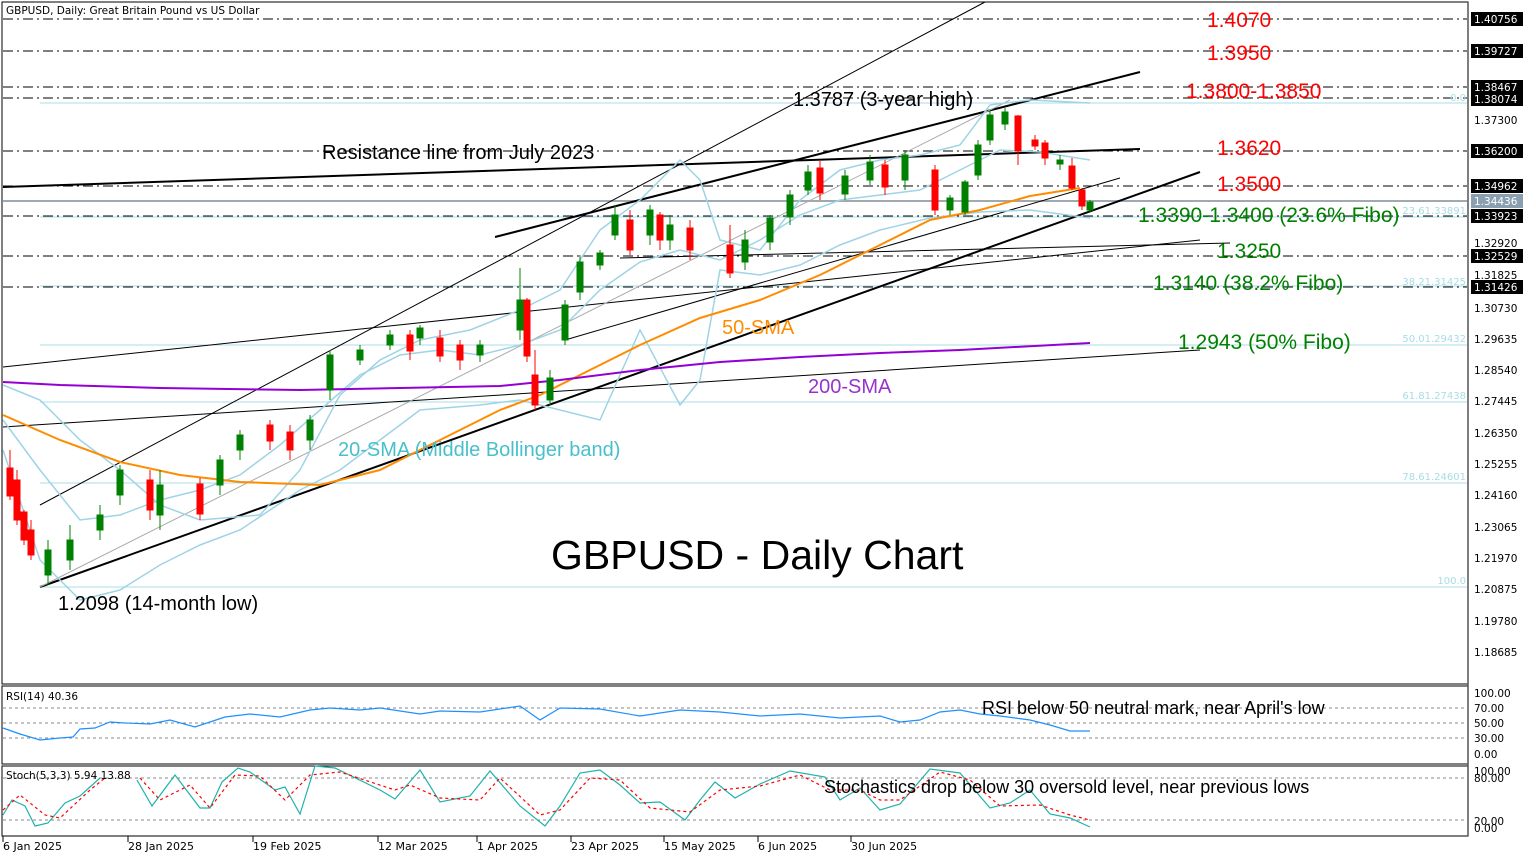 The width and height of the screenshot is (1536, 858). What do you see at coordinates (1495, 653) in the screenshot?
I see `svg-text: 1.18685` at bounding box center [1495, 653].